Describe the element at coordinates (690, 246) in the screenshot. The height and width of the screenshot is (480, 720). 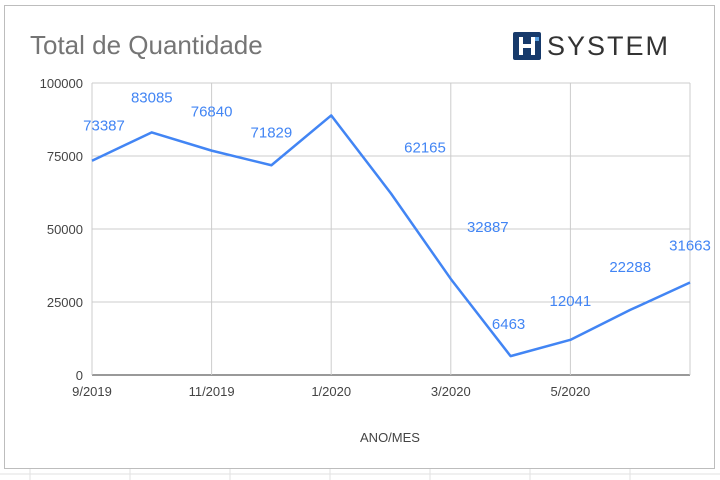
I see `data-label: 31663` at that location.